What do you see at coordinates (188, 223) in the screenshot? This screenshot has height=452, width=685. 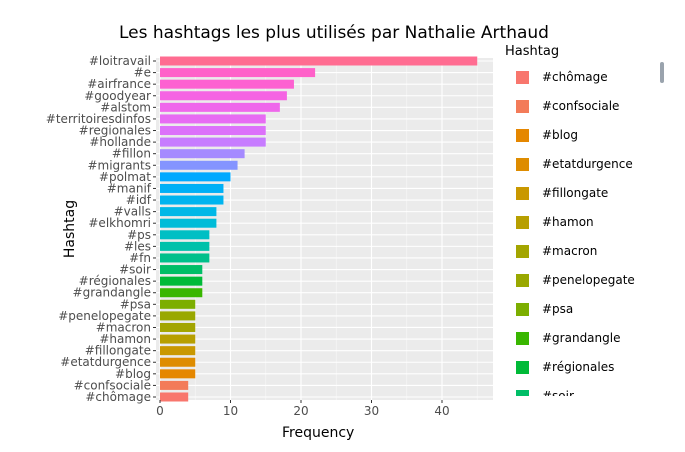 I see `bar-elkhomri` at bounding box center [188, 223].